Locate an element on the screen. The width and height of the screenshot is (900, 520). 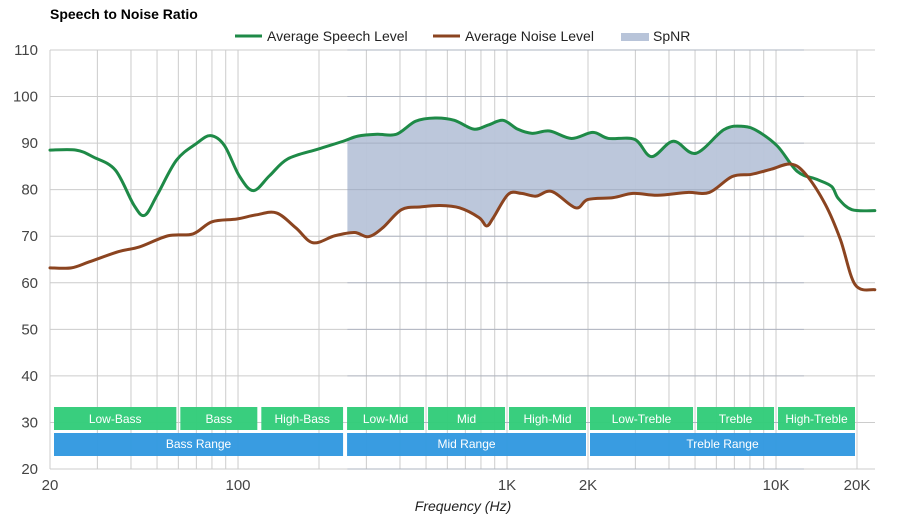
band-low-treble is located at coordinates (642, 418).